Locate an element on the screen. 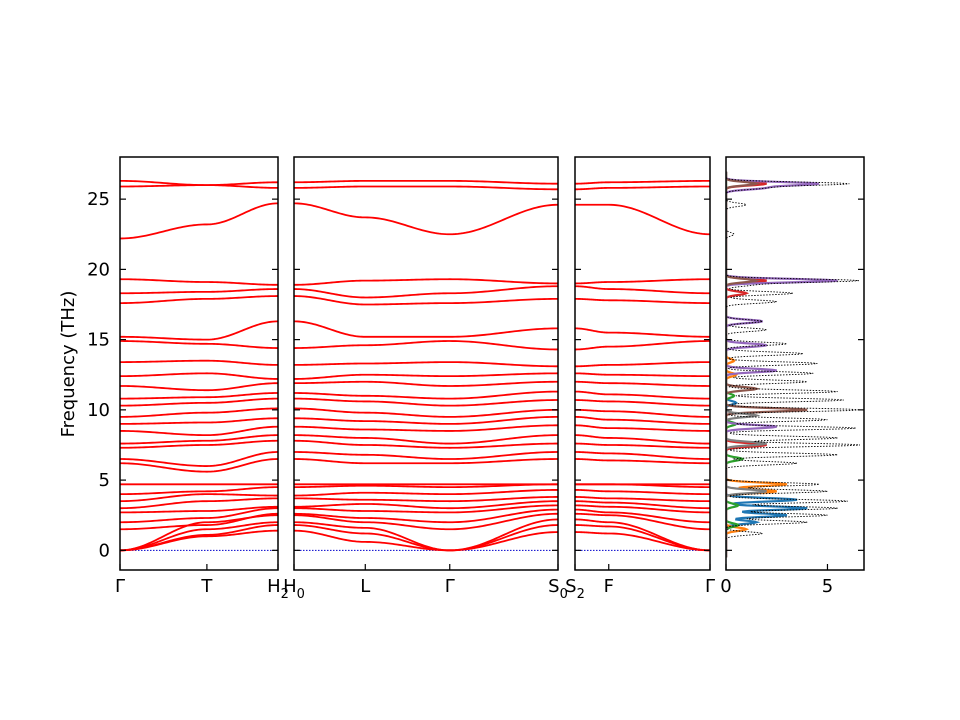 This screenshot has width=960, height=720. total-dos-curve is located at coordinates (793, 364).